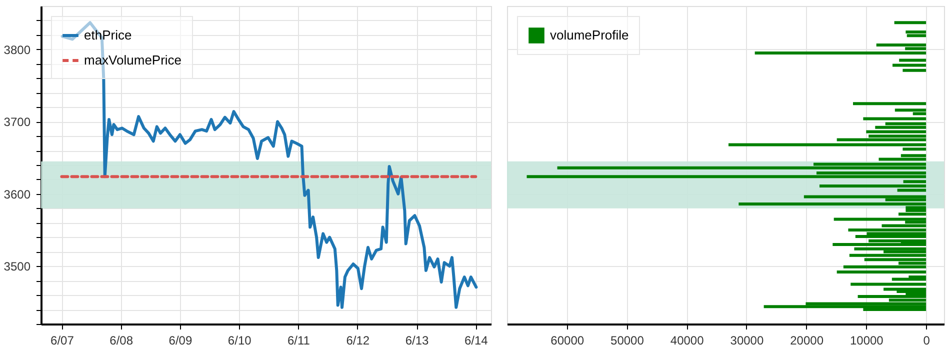  Describe the element at coordinates (807, 341) in the screenshot. I see `x-tick-label: 20000` at that location.